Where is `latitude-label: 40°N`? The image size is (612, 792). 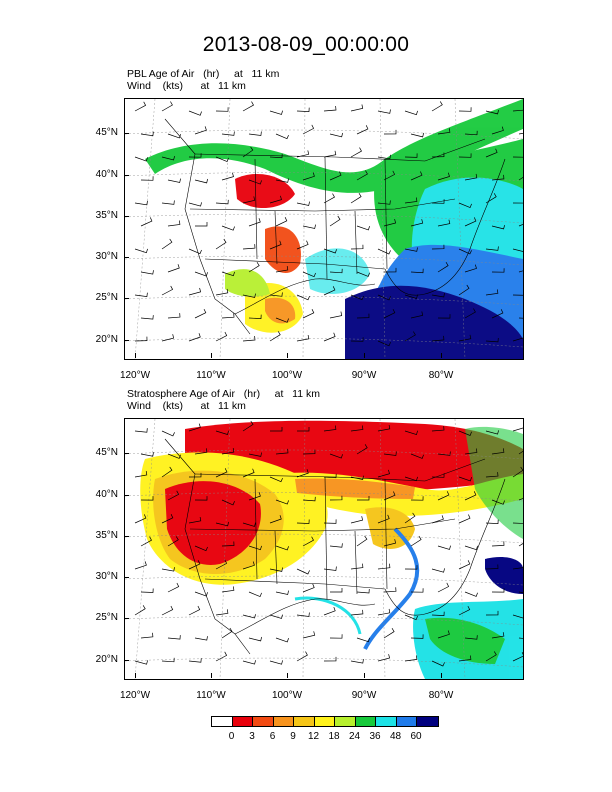 latitude-label: 40°N is located at coordinates (106, 494).